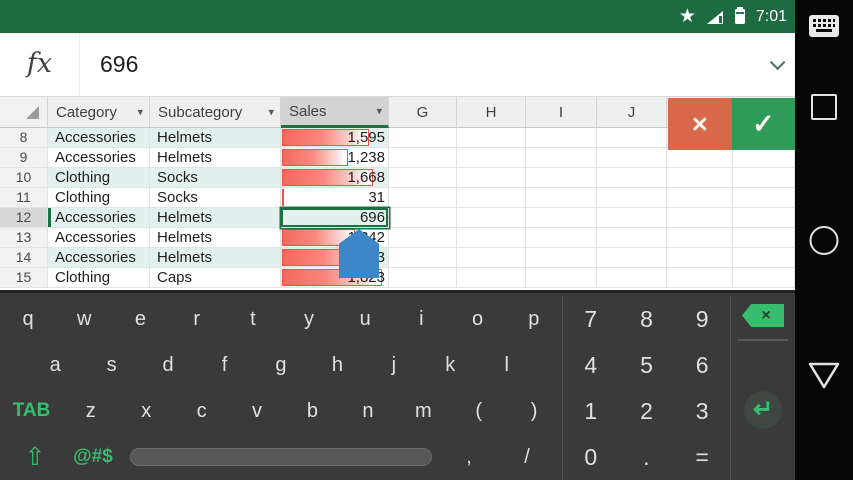 The height and width of the screenshot is (480, 853). Describe the element at coordinates (702, 456) in the screenshot. I see `numpad-key-equals: =` at that location.